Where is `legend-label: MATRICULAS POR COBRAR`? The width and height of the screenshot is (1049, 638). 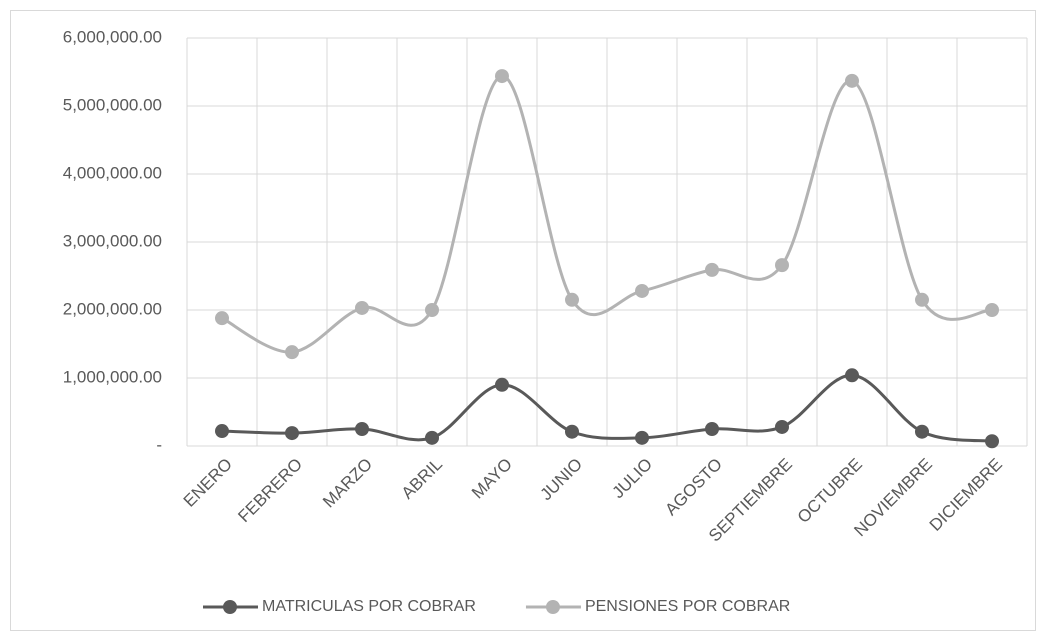
legend-label: MATRICULAS POR COBRAR is located at coordinates (369, 606).